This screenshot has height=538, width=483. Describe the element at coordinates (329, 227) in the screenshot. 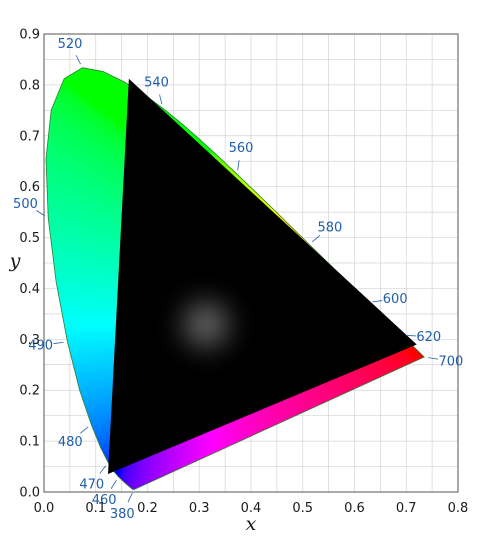

I see `wavelength-label: 580` at that location.